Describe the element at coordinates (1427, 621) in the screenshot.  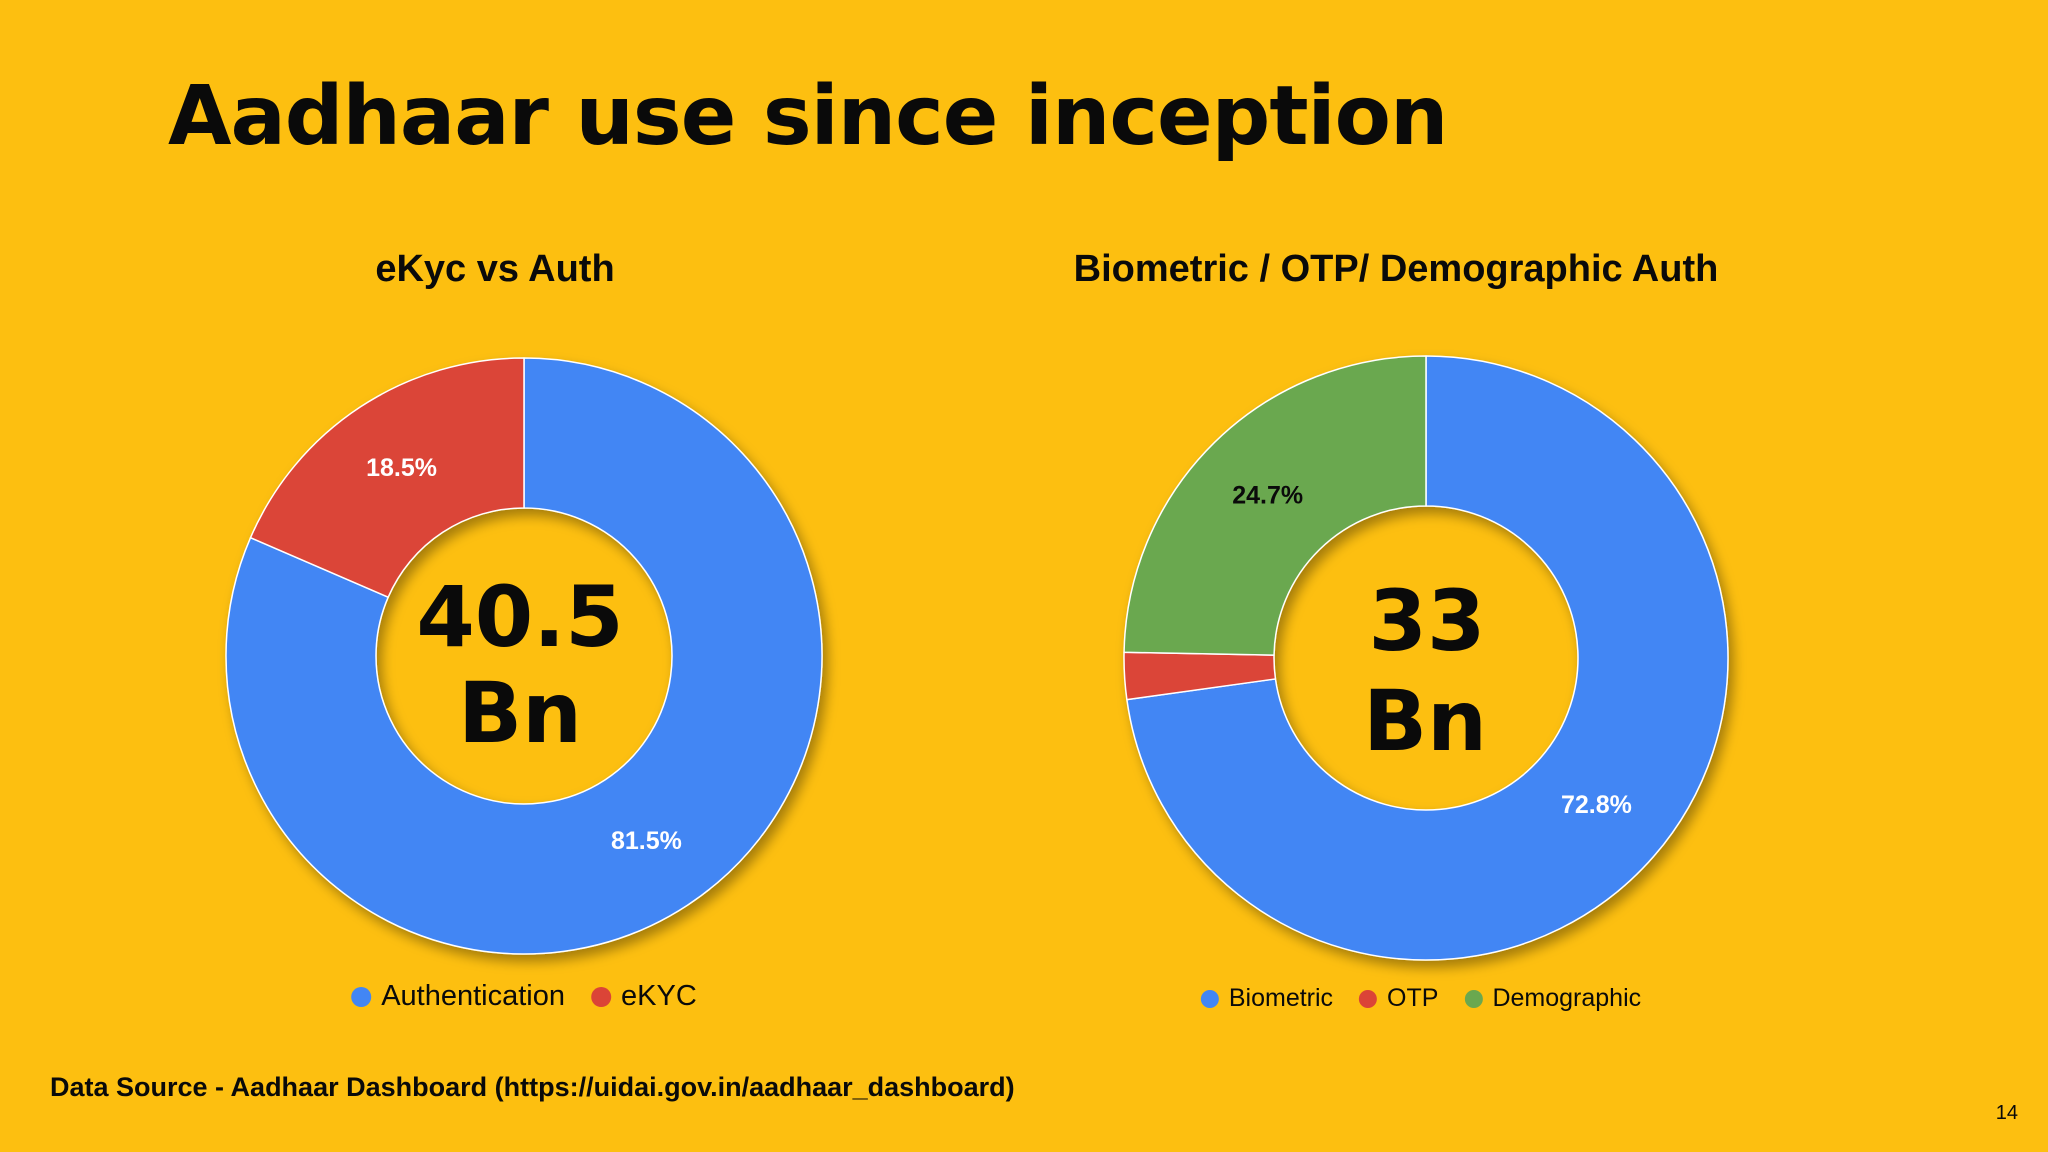
I see `center-value: 33` at that location.